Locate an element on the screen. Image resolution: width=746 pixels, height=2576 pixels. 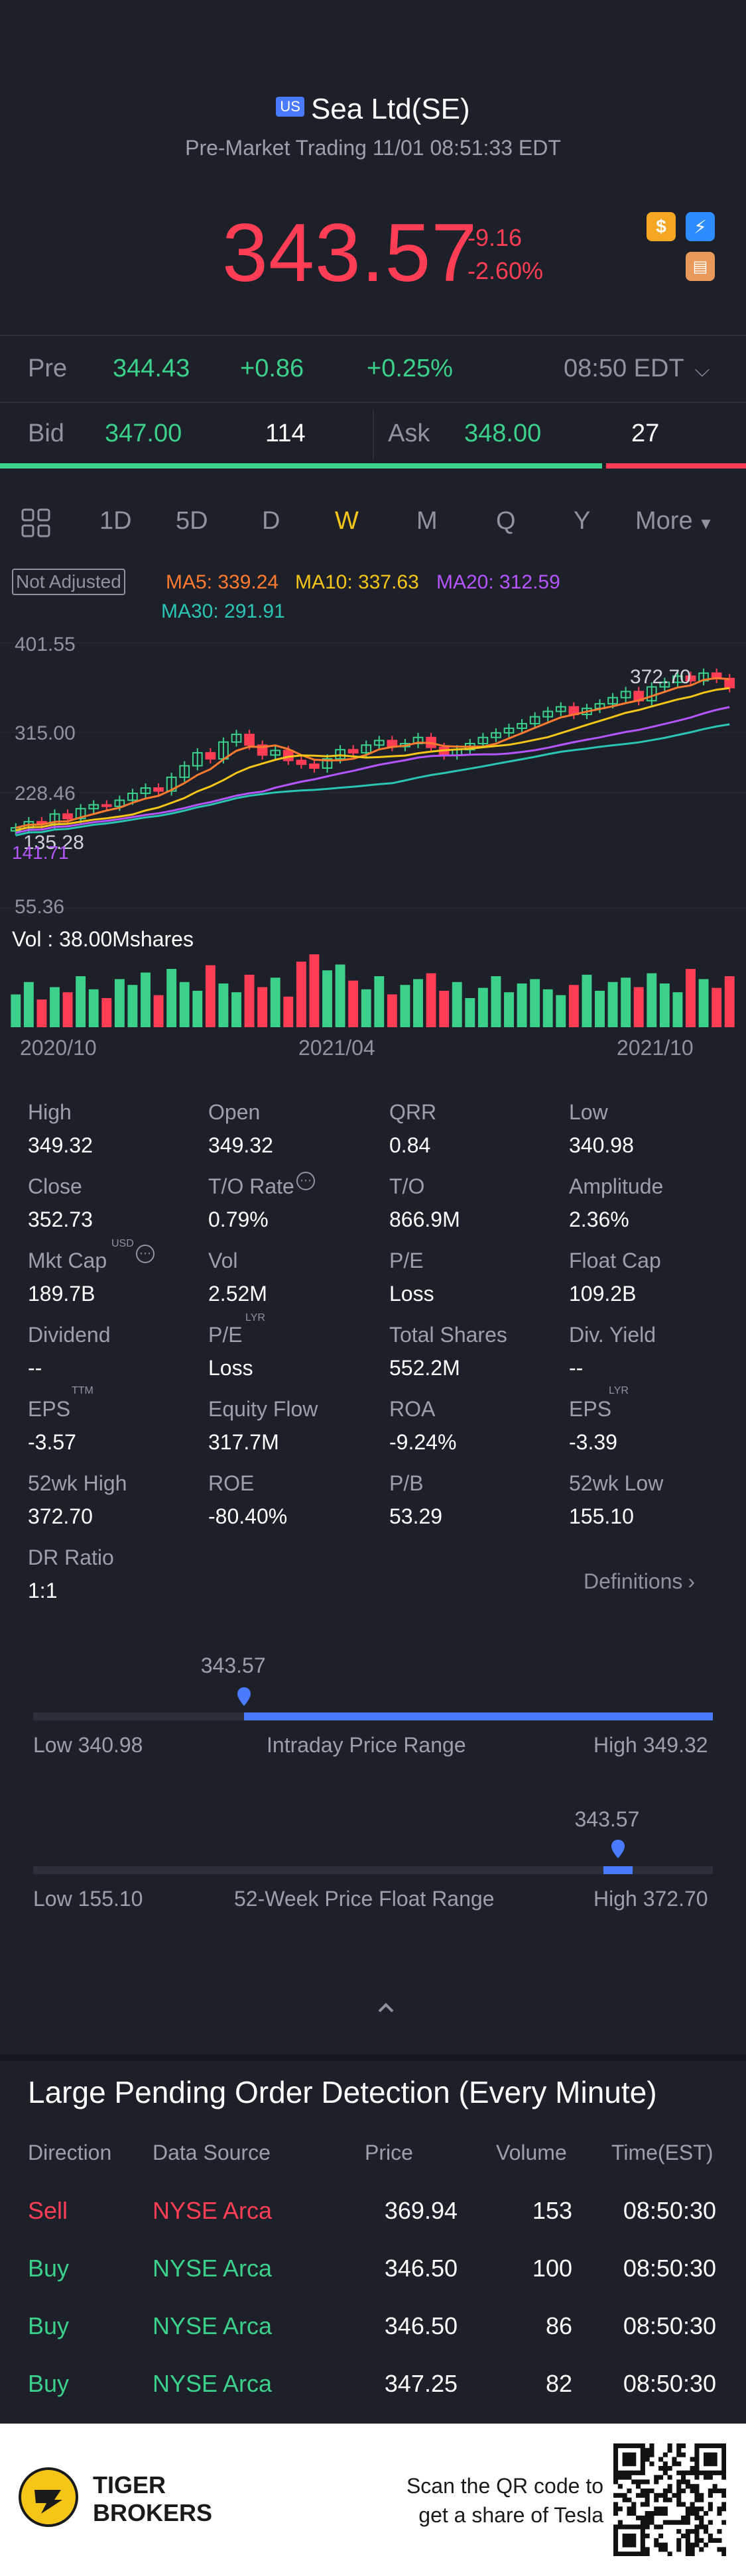
stat-value: 340.98 is located at coordinates (601, 1145).